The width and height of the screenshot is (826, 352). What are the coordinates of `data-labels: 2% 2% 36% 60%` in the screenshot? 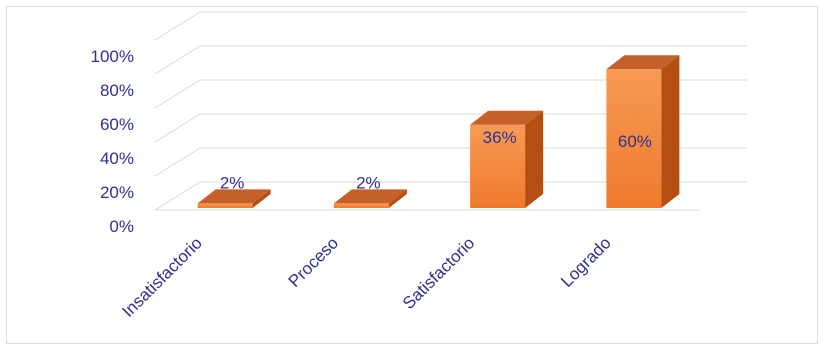 It's located at (436, 160).